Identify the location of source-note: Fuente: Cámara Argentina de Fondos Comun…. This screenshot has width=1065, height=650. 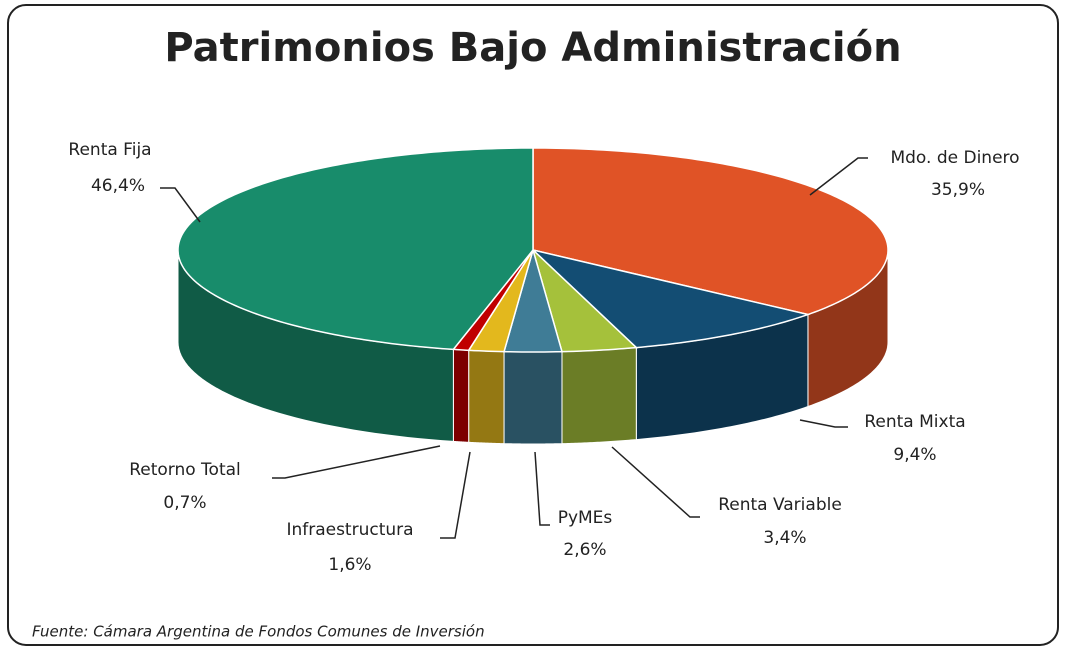
(258, 632).